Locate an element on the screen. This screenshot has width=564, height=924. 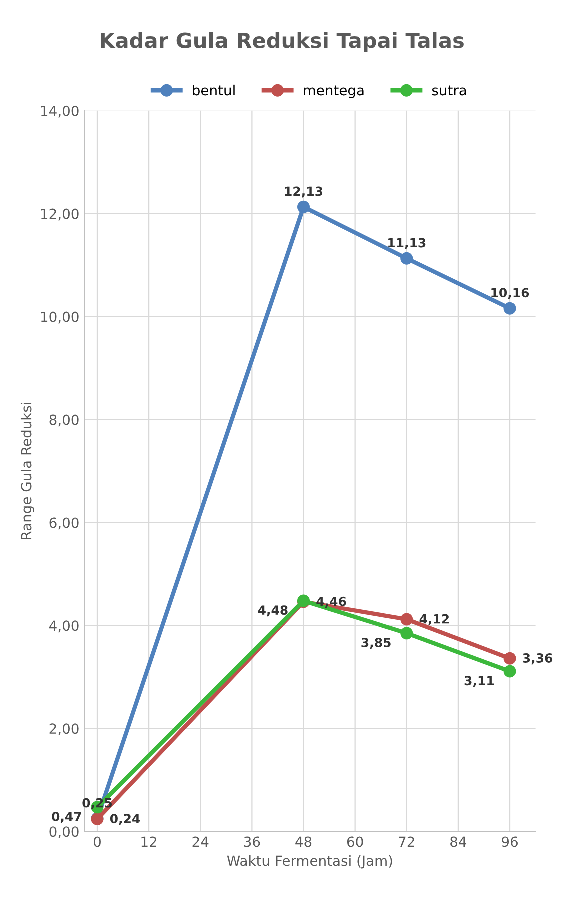
y-tick-label: 10,00 is located at coordinates (60, 318).